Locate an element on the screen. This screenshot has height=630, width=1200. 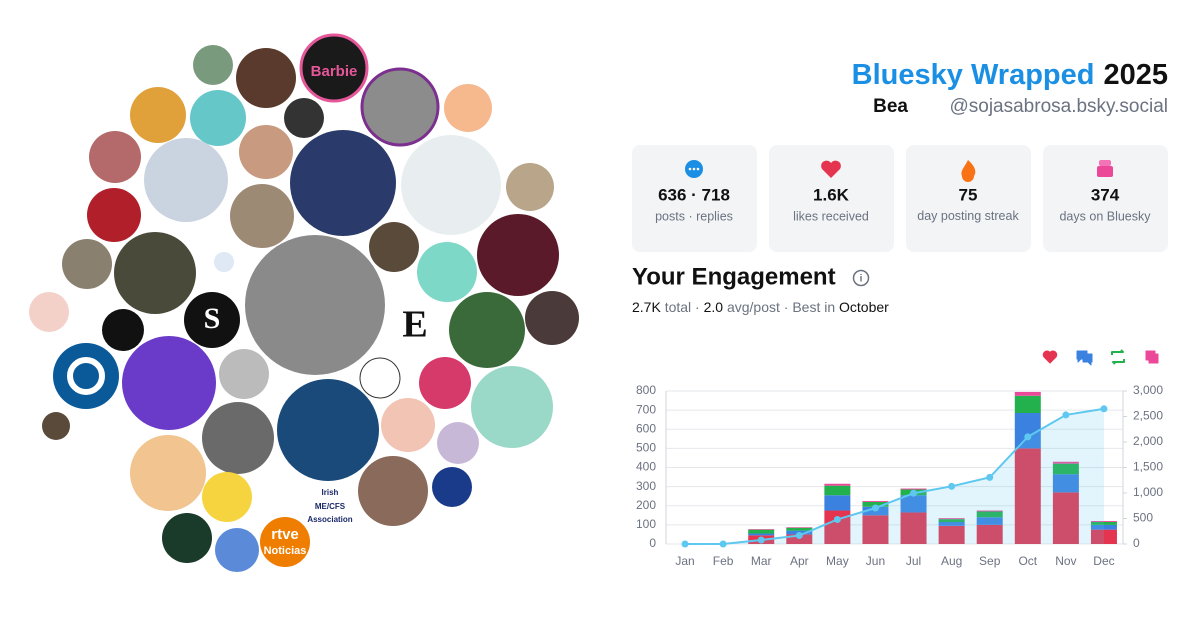
title: Bluesky Wrapped 2025 is located at coordinates (1010, 75).